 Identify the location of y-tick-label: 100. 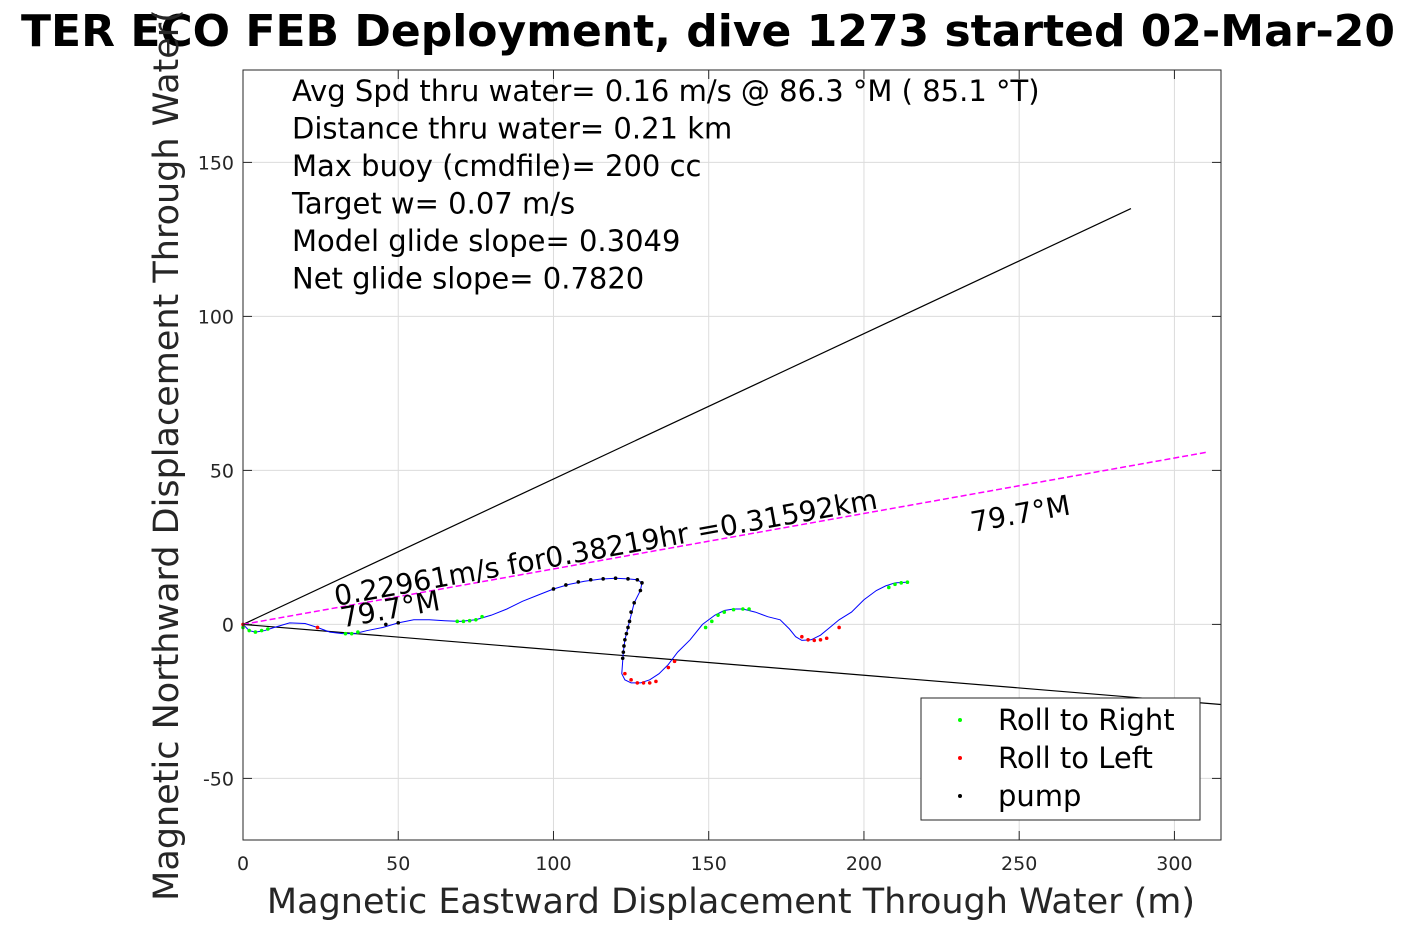
(216, 317).